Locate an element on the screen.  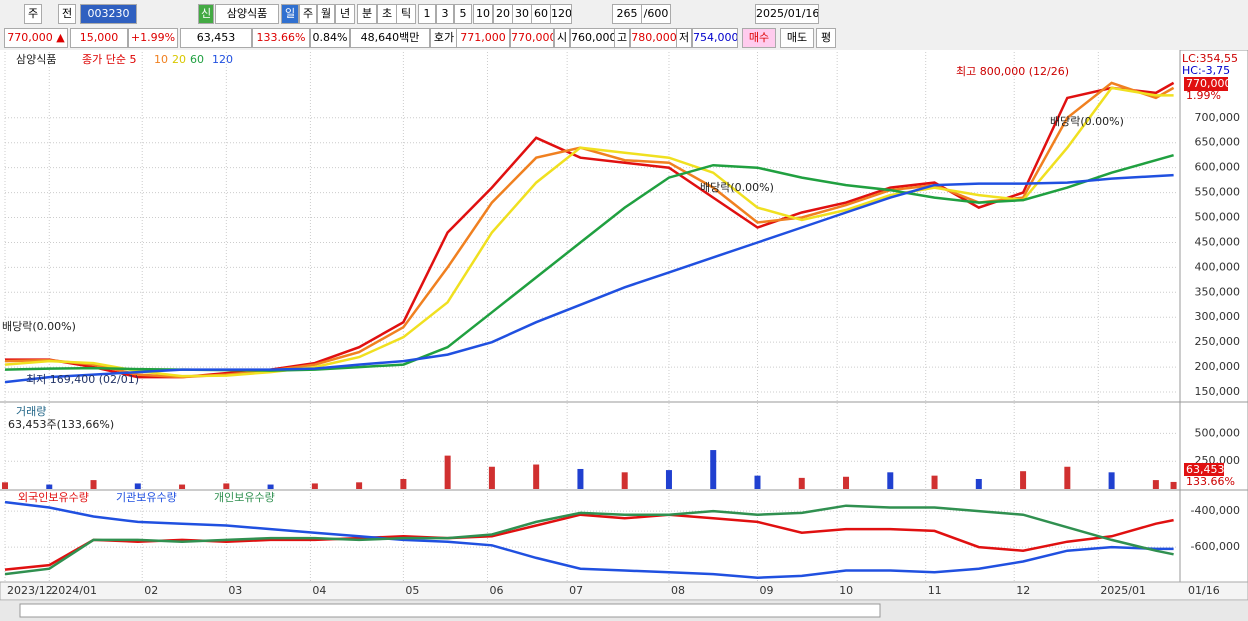
y-tick-label: 550,000 is located at coordinates (1218, 192).